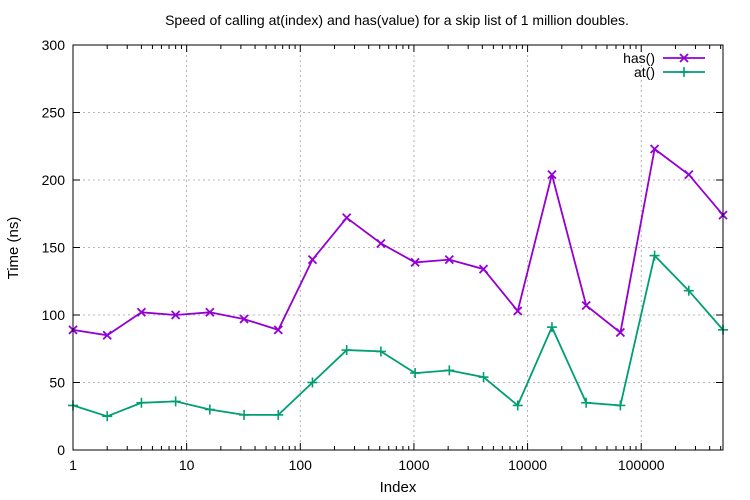 The height and width of the screenshot is (500, 750). What do you see at coordinates (187, 465) in the screenshot?
I see `x-tick-label: 10` at bounding box center [187, 465].